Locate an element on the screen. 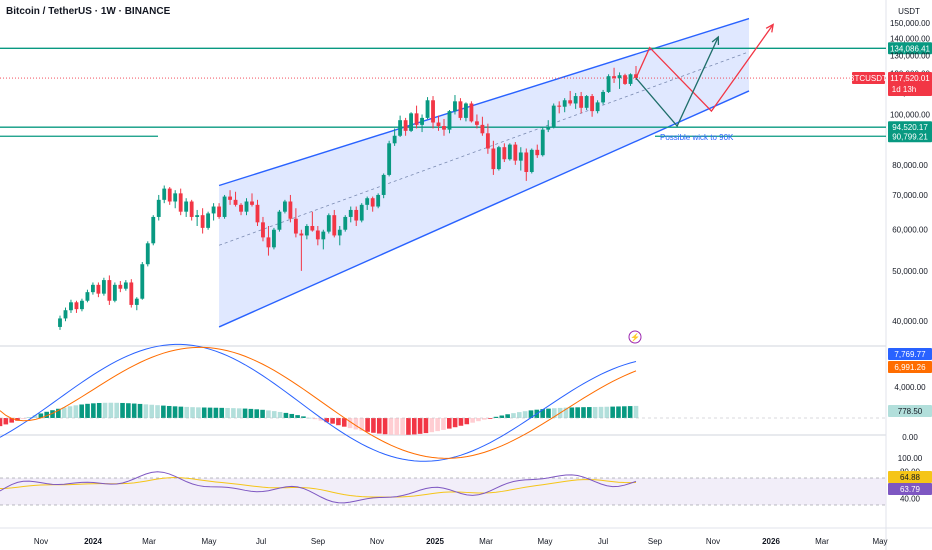 Image resolution: width=932 pixels, height=550 pixels. rsi-line is located at coordinates (318, 487).